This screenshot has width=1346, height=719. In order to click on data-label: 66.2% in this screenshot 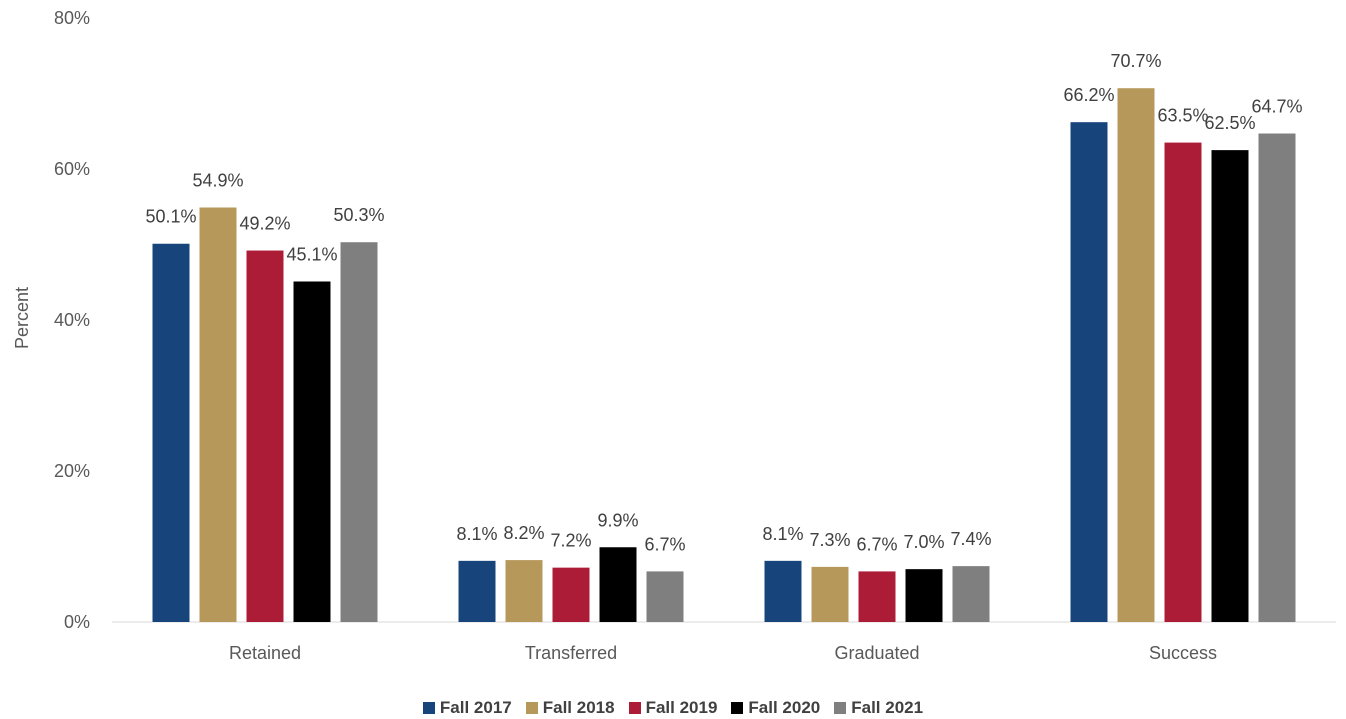, I will do `click(1088, 95)`.